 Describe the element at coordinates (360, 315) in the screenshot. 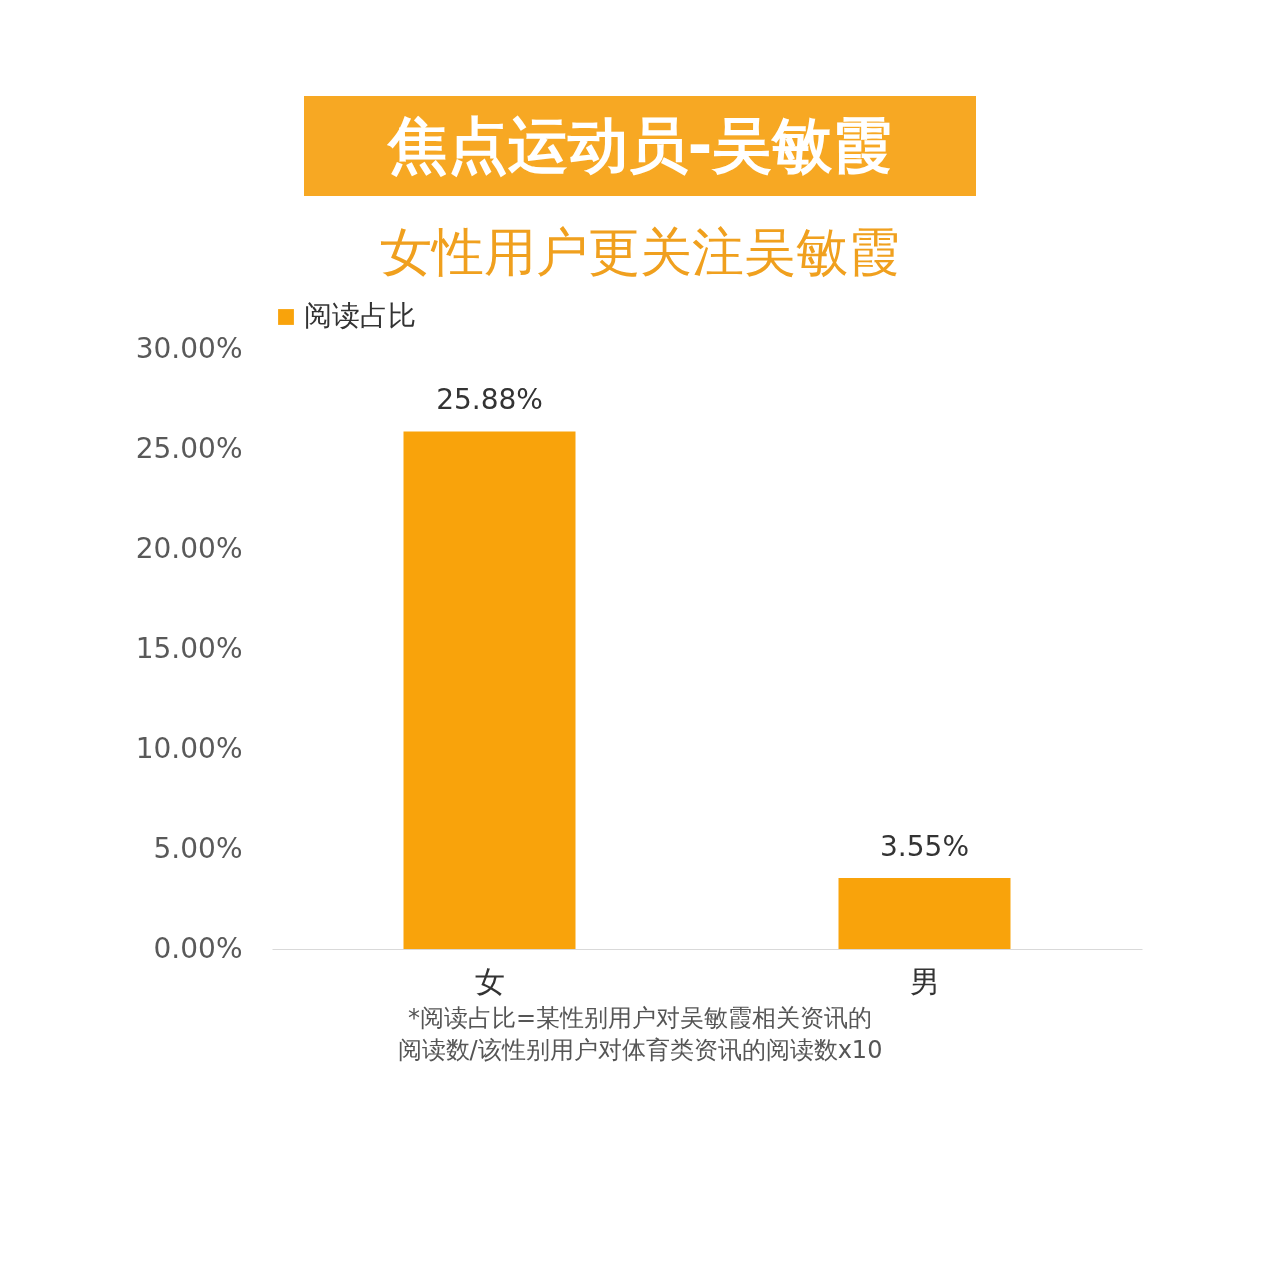

I see `legend-label: 阅读占比` at that location.